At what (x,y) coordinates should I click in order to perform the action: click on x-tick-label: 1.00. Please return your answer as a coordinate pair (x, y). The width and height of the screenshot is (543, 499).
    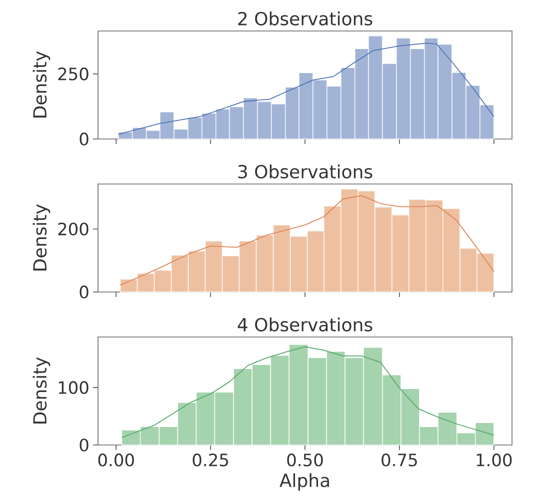
    Looking at the image, I should click on (494, 460).